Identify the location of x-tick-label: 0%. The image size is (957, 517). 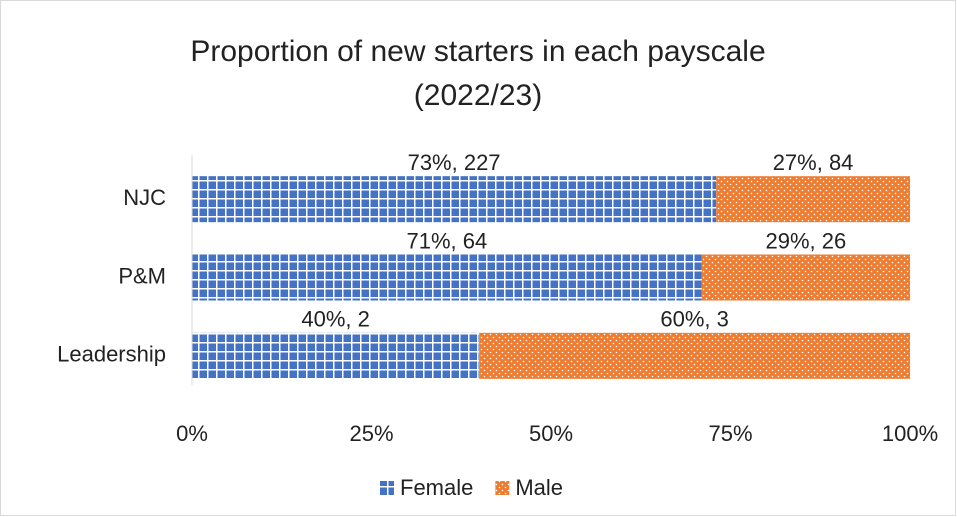
(192, 433).